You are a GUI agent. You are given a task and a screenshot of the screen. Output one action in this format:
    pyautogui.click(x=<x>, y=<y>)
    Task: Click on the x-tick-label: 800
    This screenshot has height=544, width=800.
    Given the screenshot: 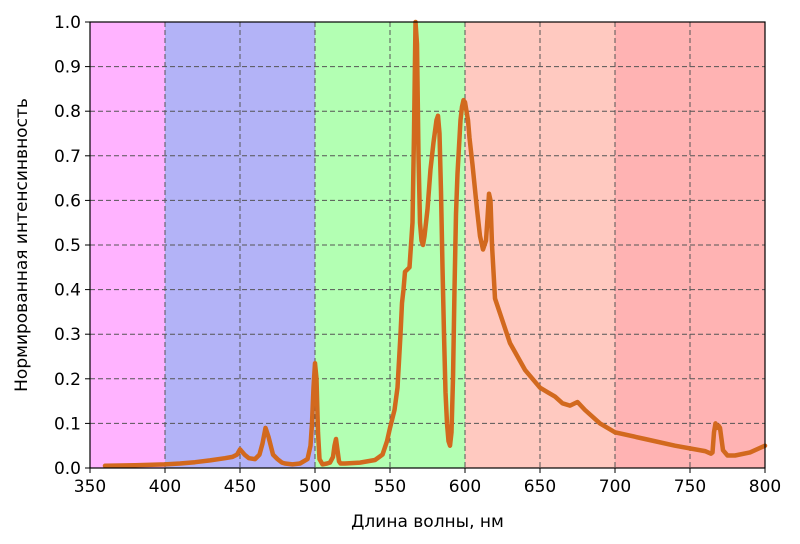 What is the action you would take?
    pyautogui.click(x=765, y=487)
    